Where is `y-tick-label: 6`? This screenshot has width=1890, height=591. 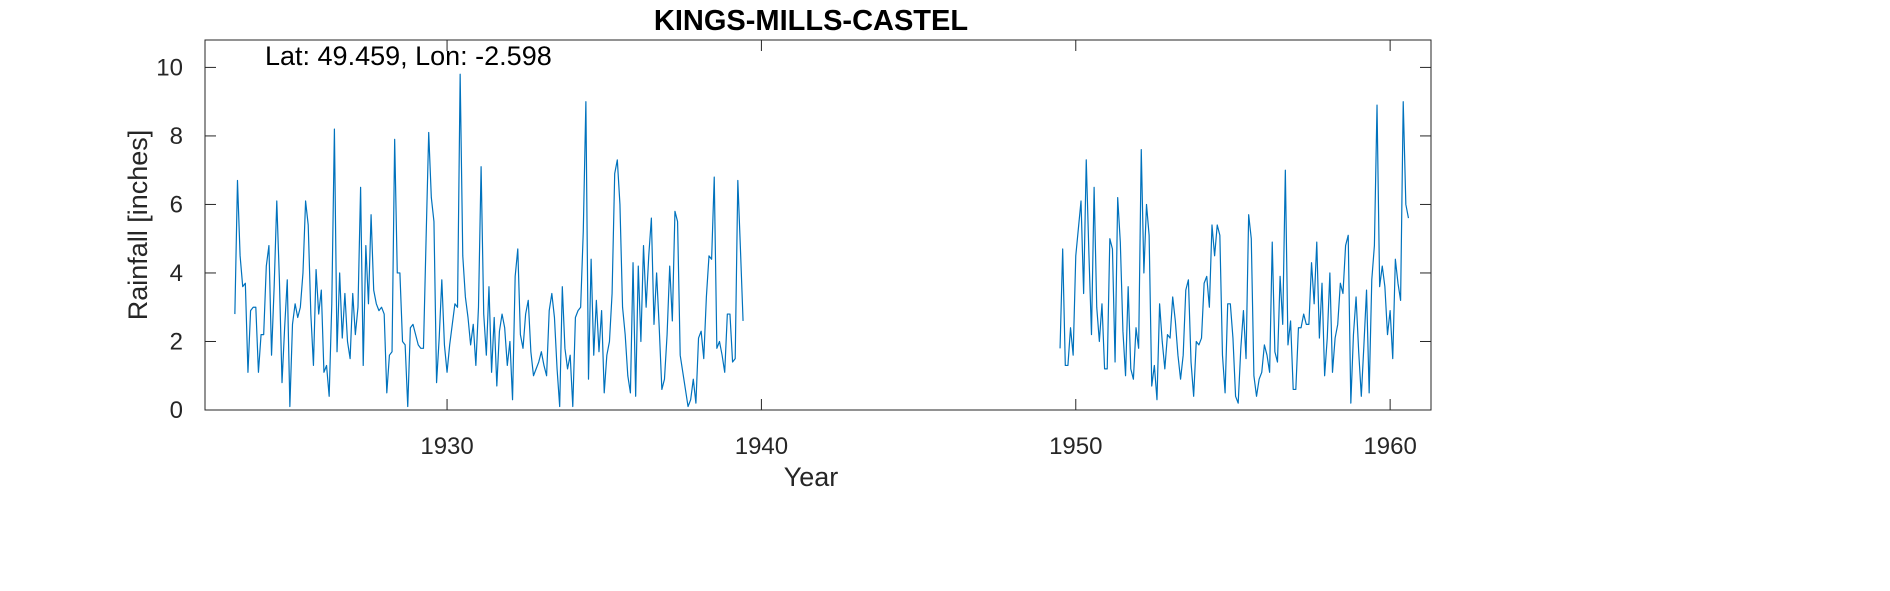 y-tick-label: 6 is located at coordinates (176, 204).